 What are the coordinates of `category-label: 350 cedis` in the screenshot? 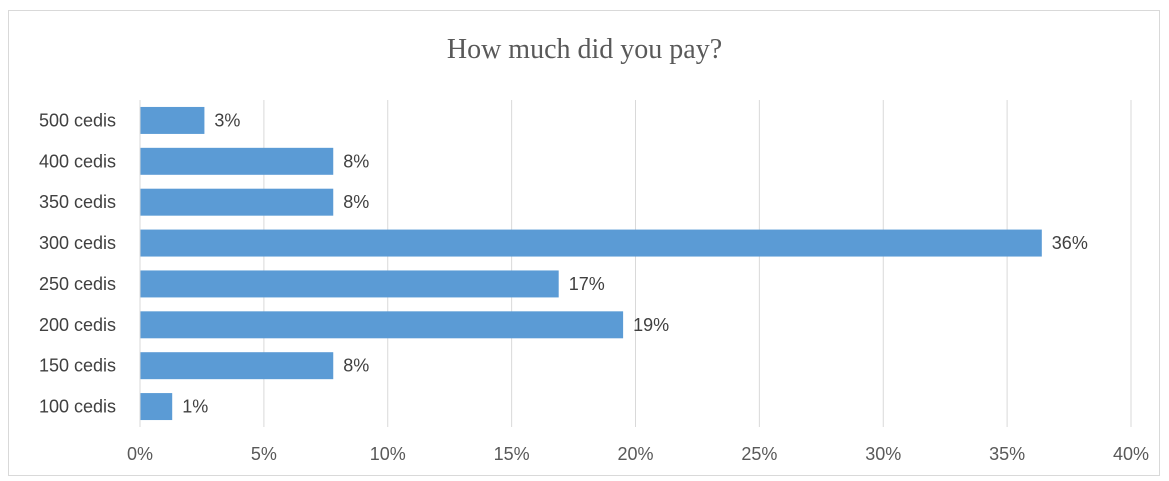 It's located at (77, 202).